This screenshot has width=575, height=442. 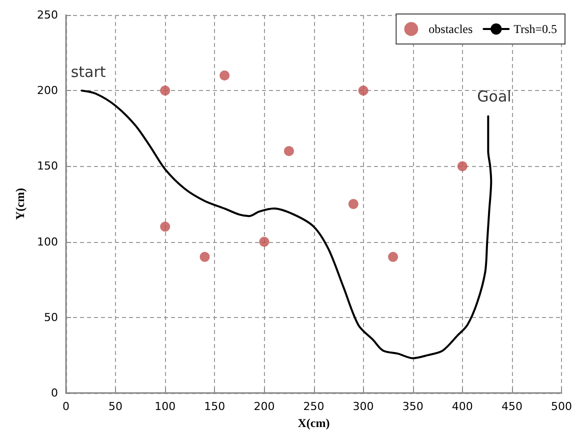 What do you see at coordinates (264, 406) in the screenshot?
I see `x-tick-label: 200` at bounding box center [264, 406].